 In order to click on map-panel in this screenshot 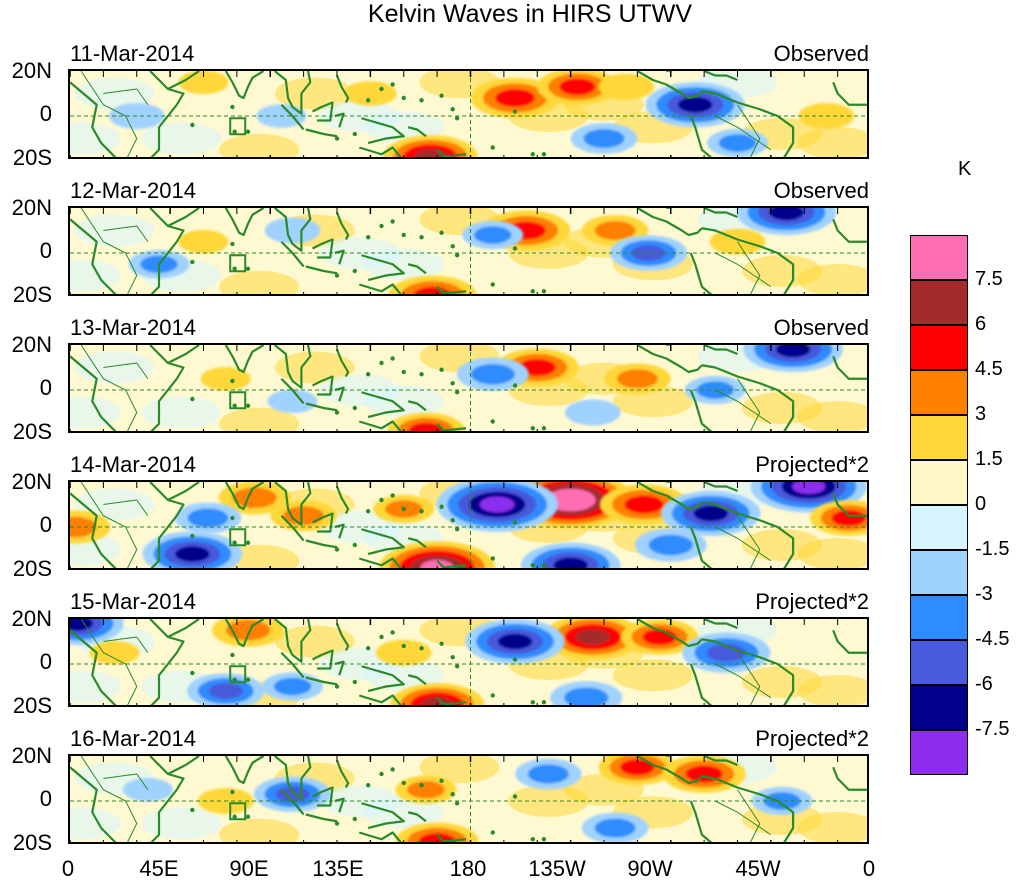, I will do `click(468, 388)`.